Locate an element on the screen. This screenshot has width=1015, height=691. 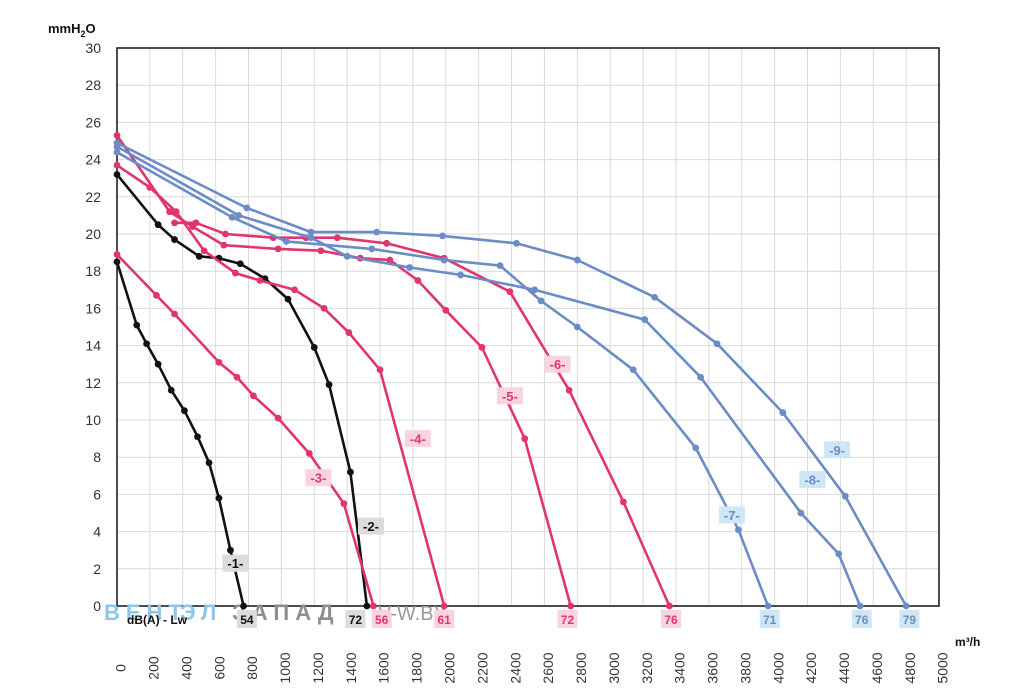
svg-text: ВЕНТ is located at coordinates (146, 612).